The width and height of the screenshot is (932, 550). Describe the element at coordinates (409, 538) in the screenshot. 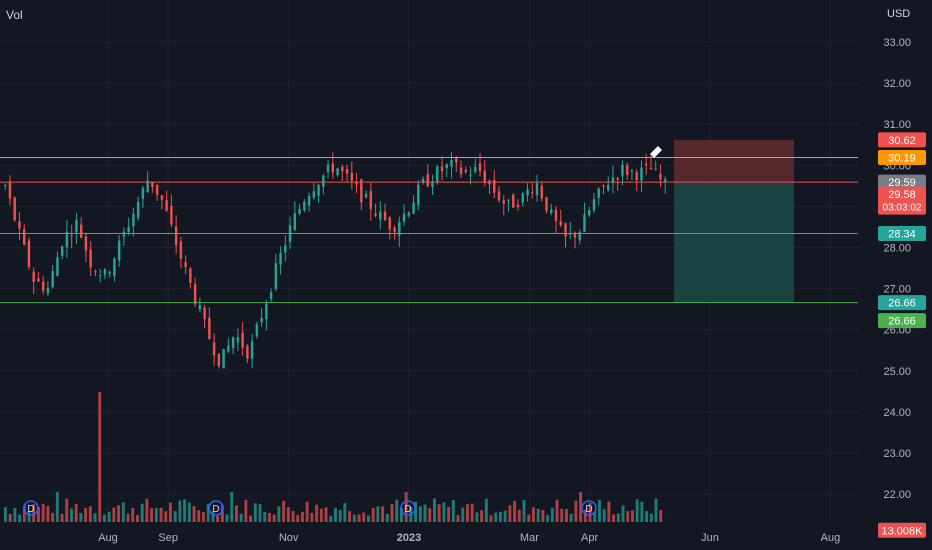

I see `x-tick-label: 2023` at that location.